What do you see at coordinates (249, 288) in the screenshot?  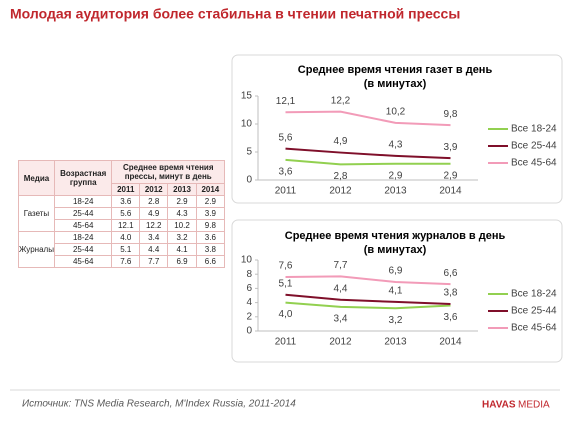 I see `y-tick-label: 6` at bounding box center [249, 288].